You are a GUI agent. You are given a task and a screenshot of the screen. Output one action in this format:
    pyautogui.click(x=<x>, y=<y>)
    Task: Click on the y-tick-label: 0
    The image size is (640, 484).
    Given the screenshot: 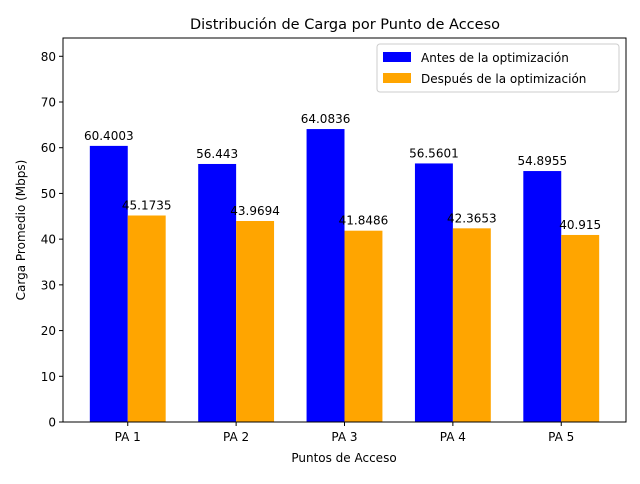 What is the action you would take?
    pyautogui.click(x=52, y=423)
    